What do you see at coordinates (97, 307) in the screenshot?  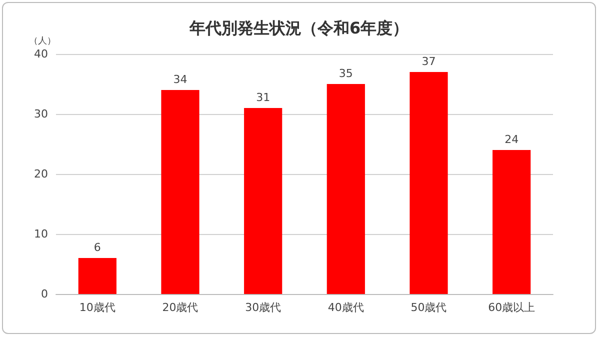 I see `x-tick-label: 10歳代` at bounding box center [97, 307].